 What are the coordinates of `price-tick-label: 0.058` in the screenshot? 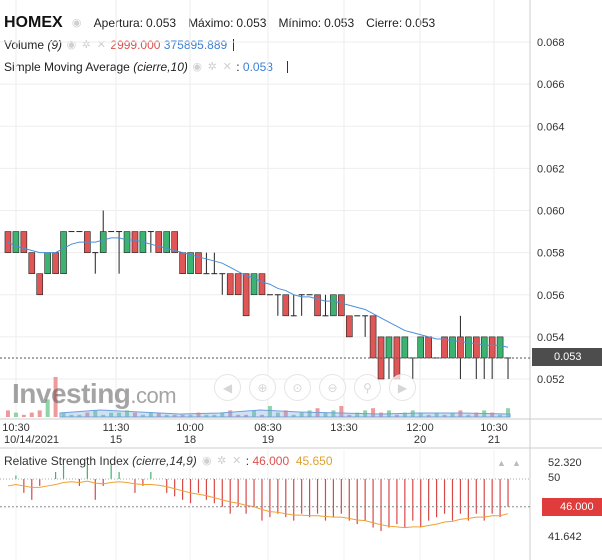 It's located at (551, 254).